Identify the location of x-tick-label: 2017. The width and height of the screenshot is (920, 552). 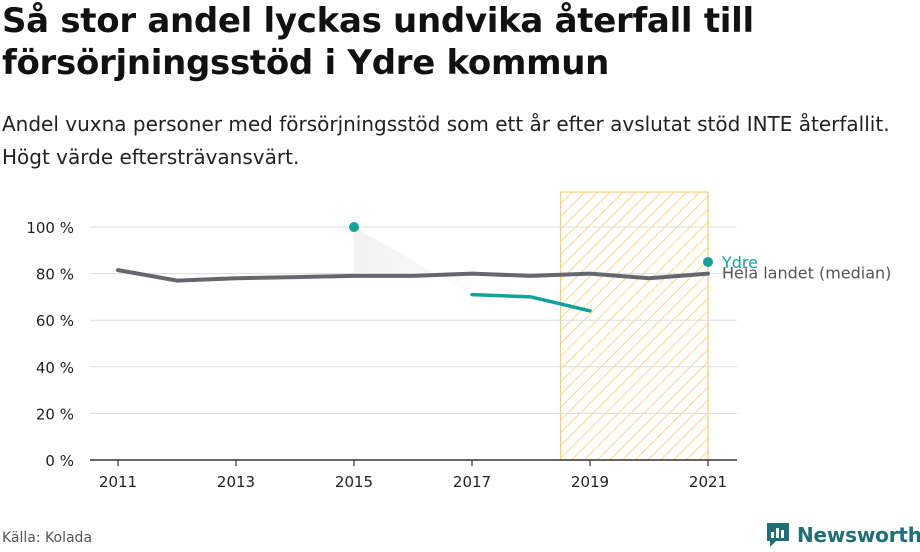
(472, 482).